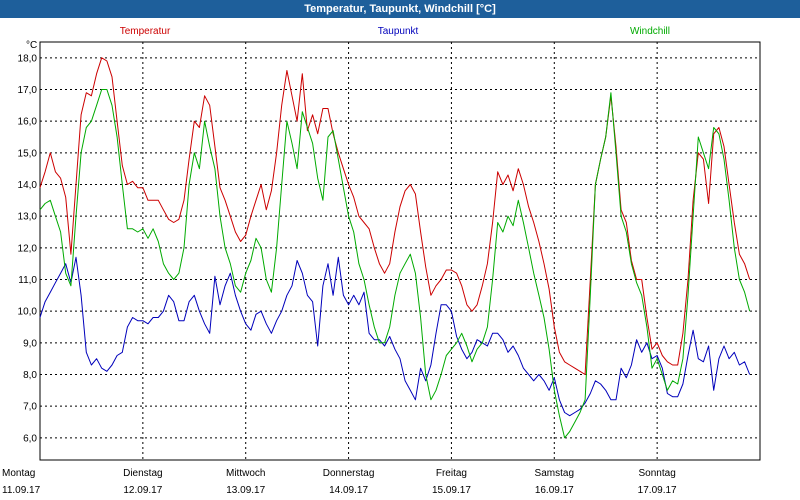  Describe the element at coordinates (554, 490) in the screenshot. I see `x-tick-date: 16.09.17` at that location.